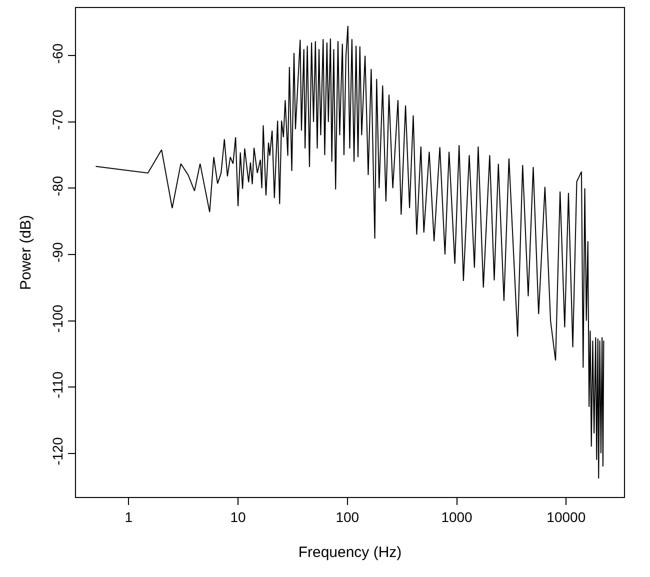 The height and width of the screenshot is (577, 650). Describe the element at coordinates (57, 53) in the screenshot. I see `y-tick-label: -60` at that location.